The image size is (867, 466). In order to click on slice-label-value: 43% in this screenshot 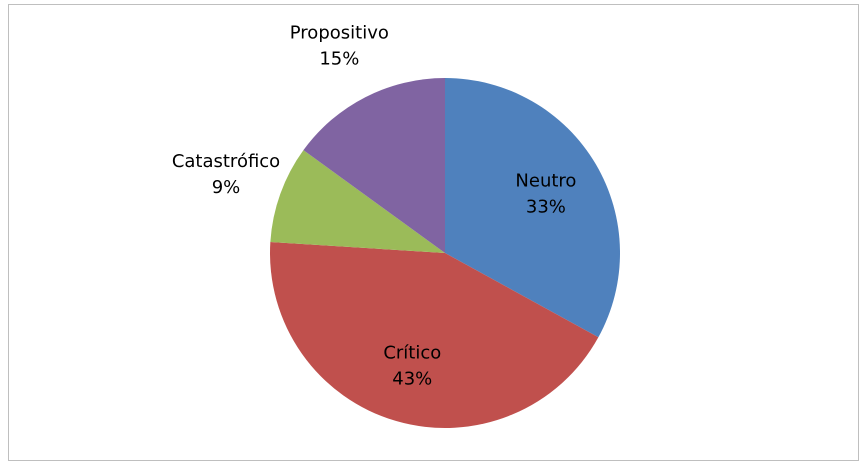, I will do `click(412, 379)`.